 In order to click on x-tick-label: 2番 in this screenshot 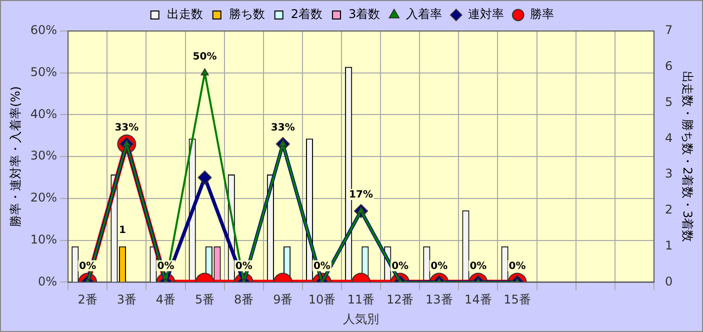, I will do `click(88, 299)`.